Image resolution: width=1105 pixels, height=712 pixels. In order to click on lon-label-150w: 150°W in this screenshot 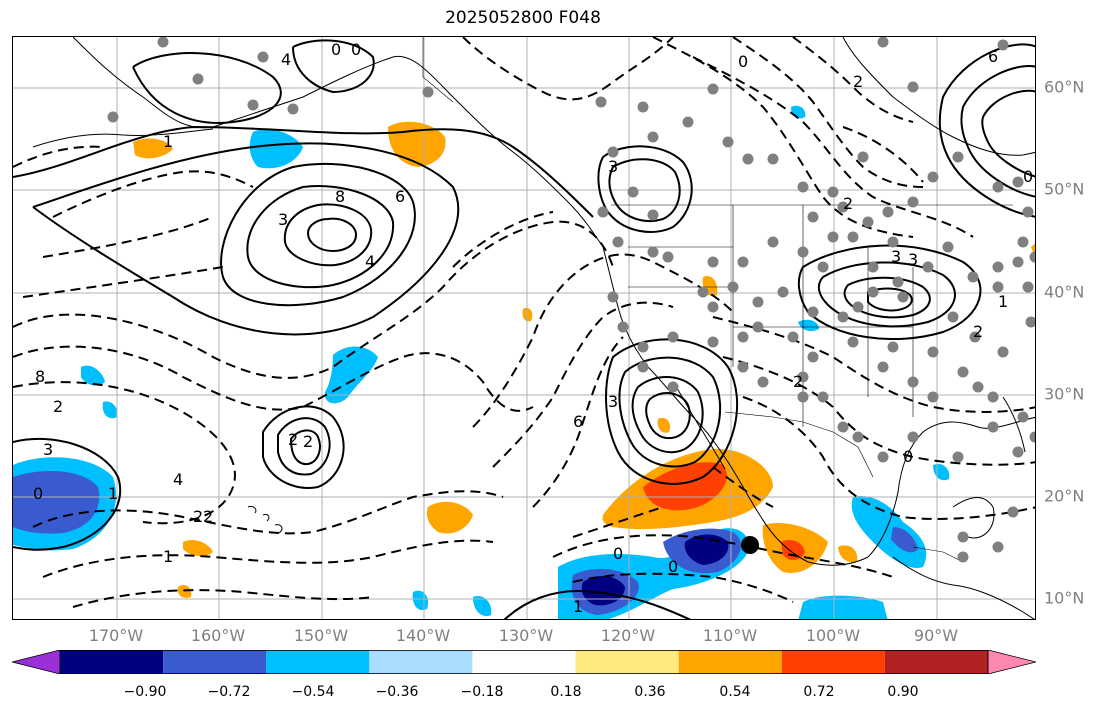, I will do `click(321, 635)`.